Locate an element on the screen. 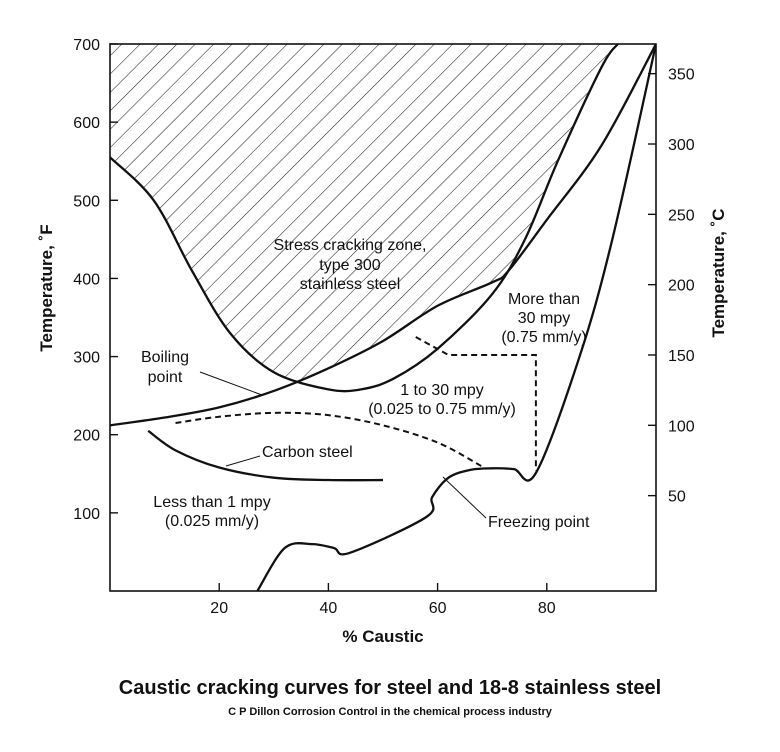 The height and width of the screenshot is (752, 780). svg-text: Boiling is located at coordinates (165, 357).